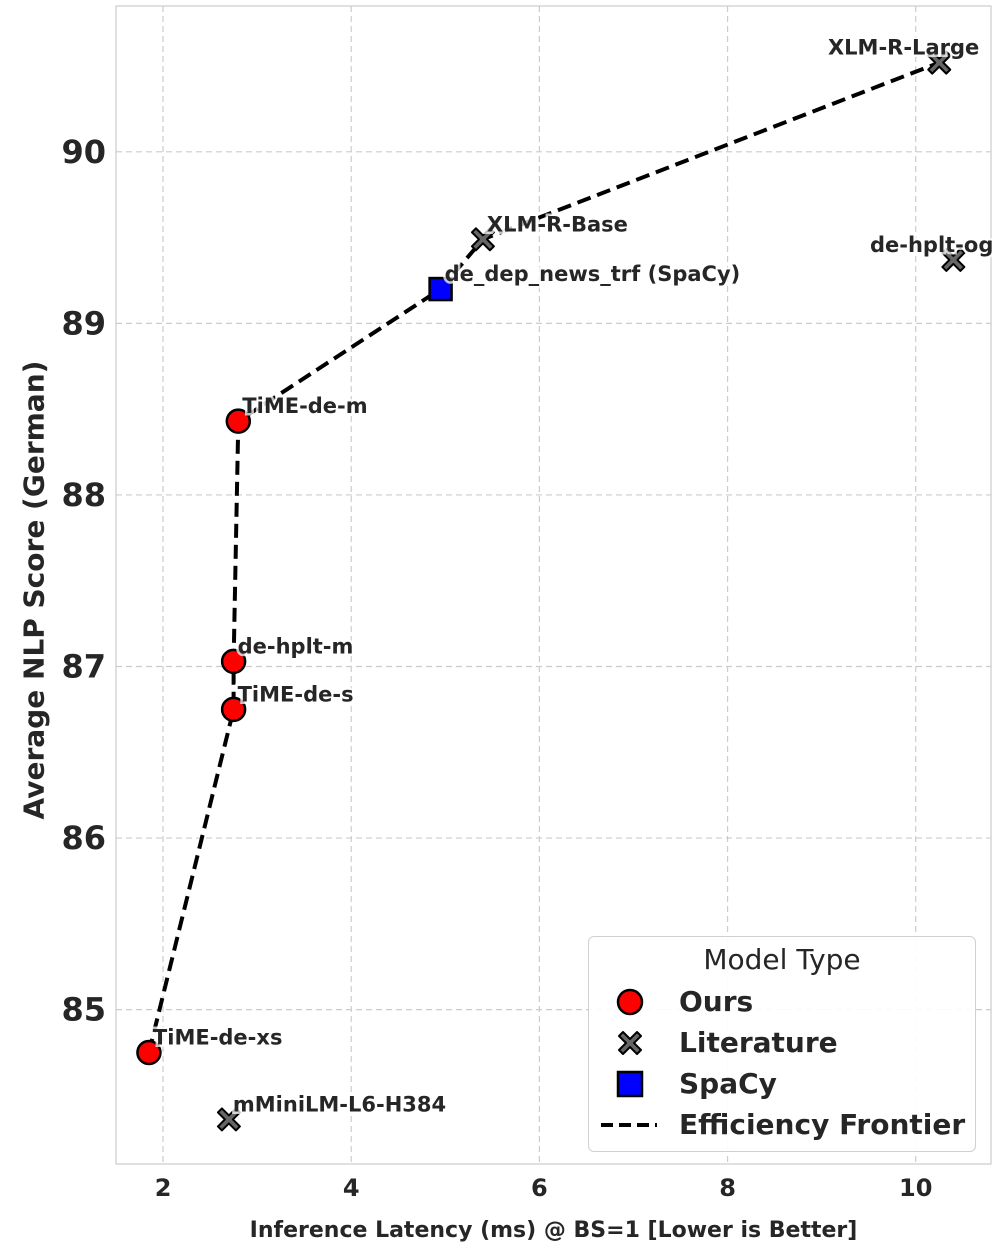 This screenshot has width=997, height=1252. I want to click on point-label: de_dep_news_trf (SpaCy), so click(593, 274).